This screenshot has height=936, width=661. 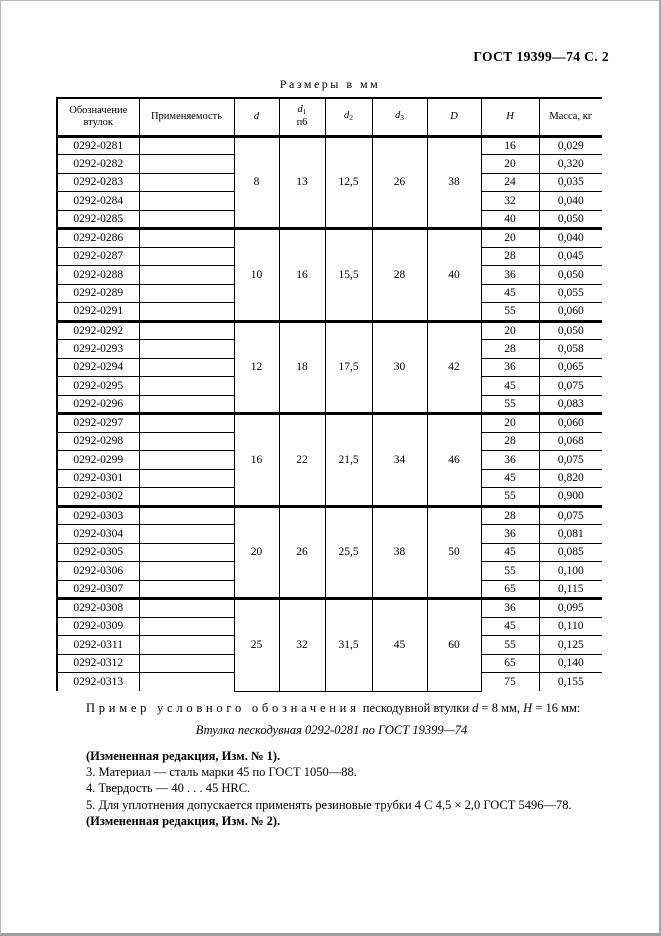 I want to click on designation-cell: 0292-0289, so click(x=98, y=293).